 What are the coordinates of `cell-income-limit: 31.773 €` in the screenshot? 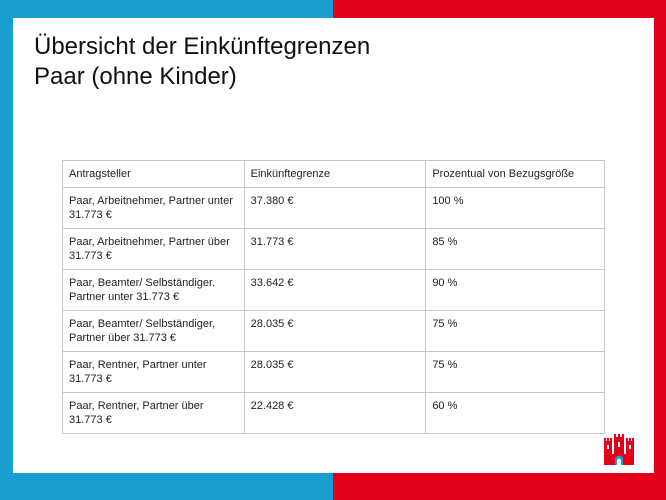 It's located at (335, 249).